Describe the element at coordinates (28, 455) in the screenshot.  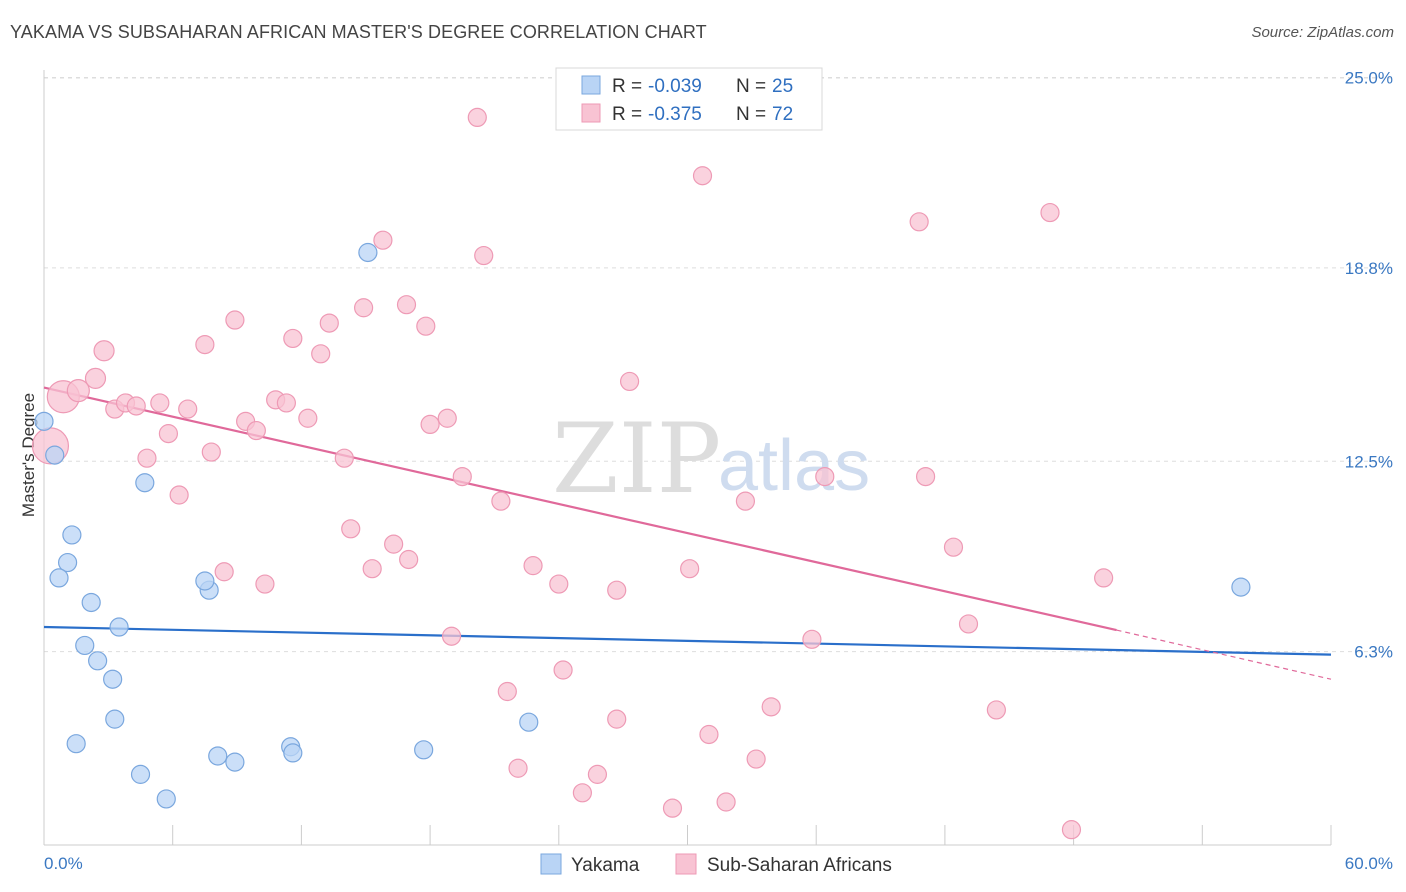
I see `y-axis-label: Master's Degree` at that location.